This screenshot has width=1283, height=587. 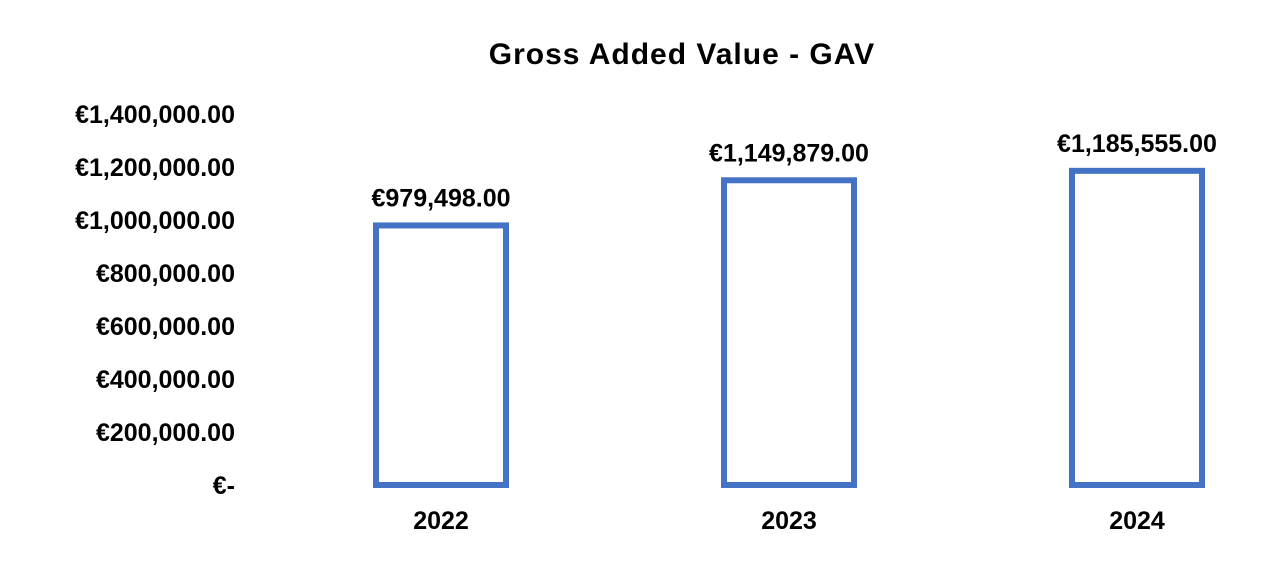 What do you see at coordinates (1137, 521) in the screenshot?
I see `x-tick-label: 2024` at bounding box center [1137, 521].